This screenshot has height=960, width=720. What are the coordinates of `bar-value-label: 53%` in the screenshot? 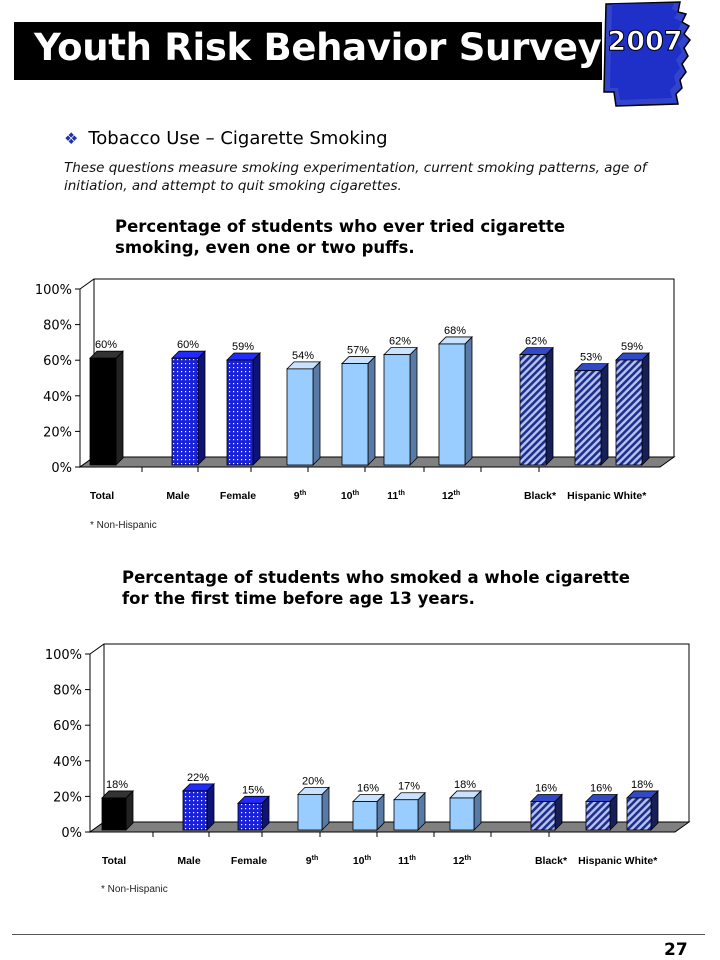 It's located at (591, 358).